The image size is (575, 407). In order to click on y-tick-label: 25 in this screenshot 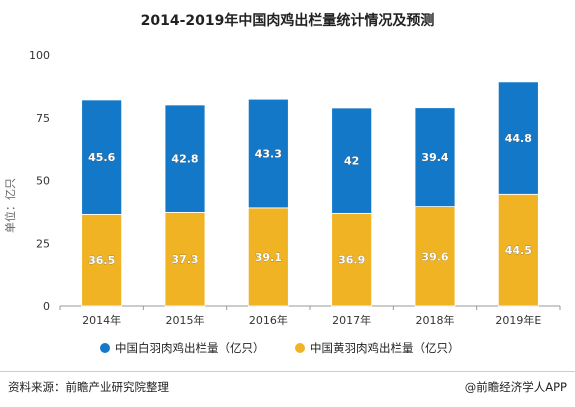, I will do `click(43, 243)`.